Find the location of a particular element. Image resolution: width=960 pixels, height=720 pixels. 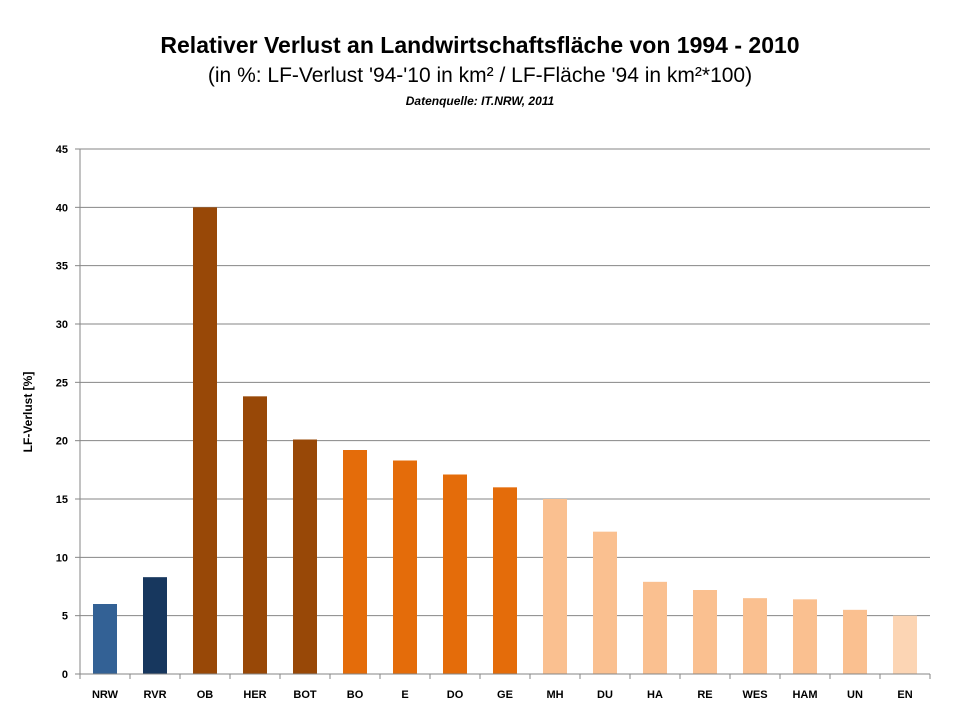

x-tick-label: HA is located at coordinates (655, 695).